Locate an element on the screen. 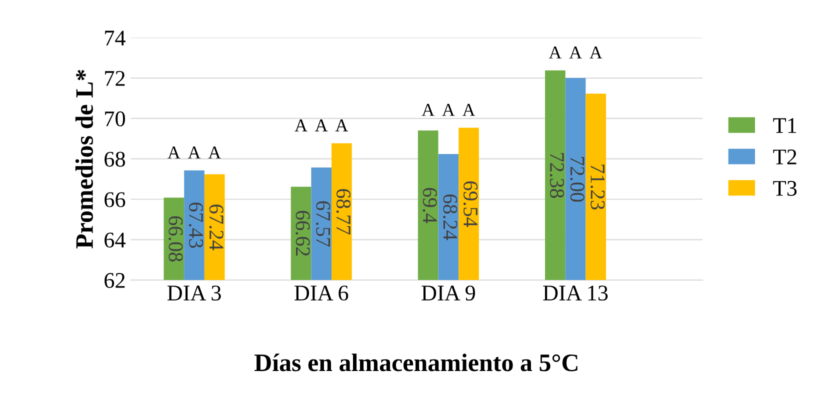  data-label: 69.4 is located at coordinates (429, 206).